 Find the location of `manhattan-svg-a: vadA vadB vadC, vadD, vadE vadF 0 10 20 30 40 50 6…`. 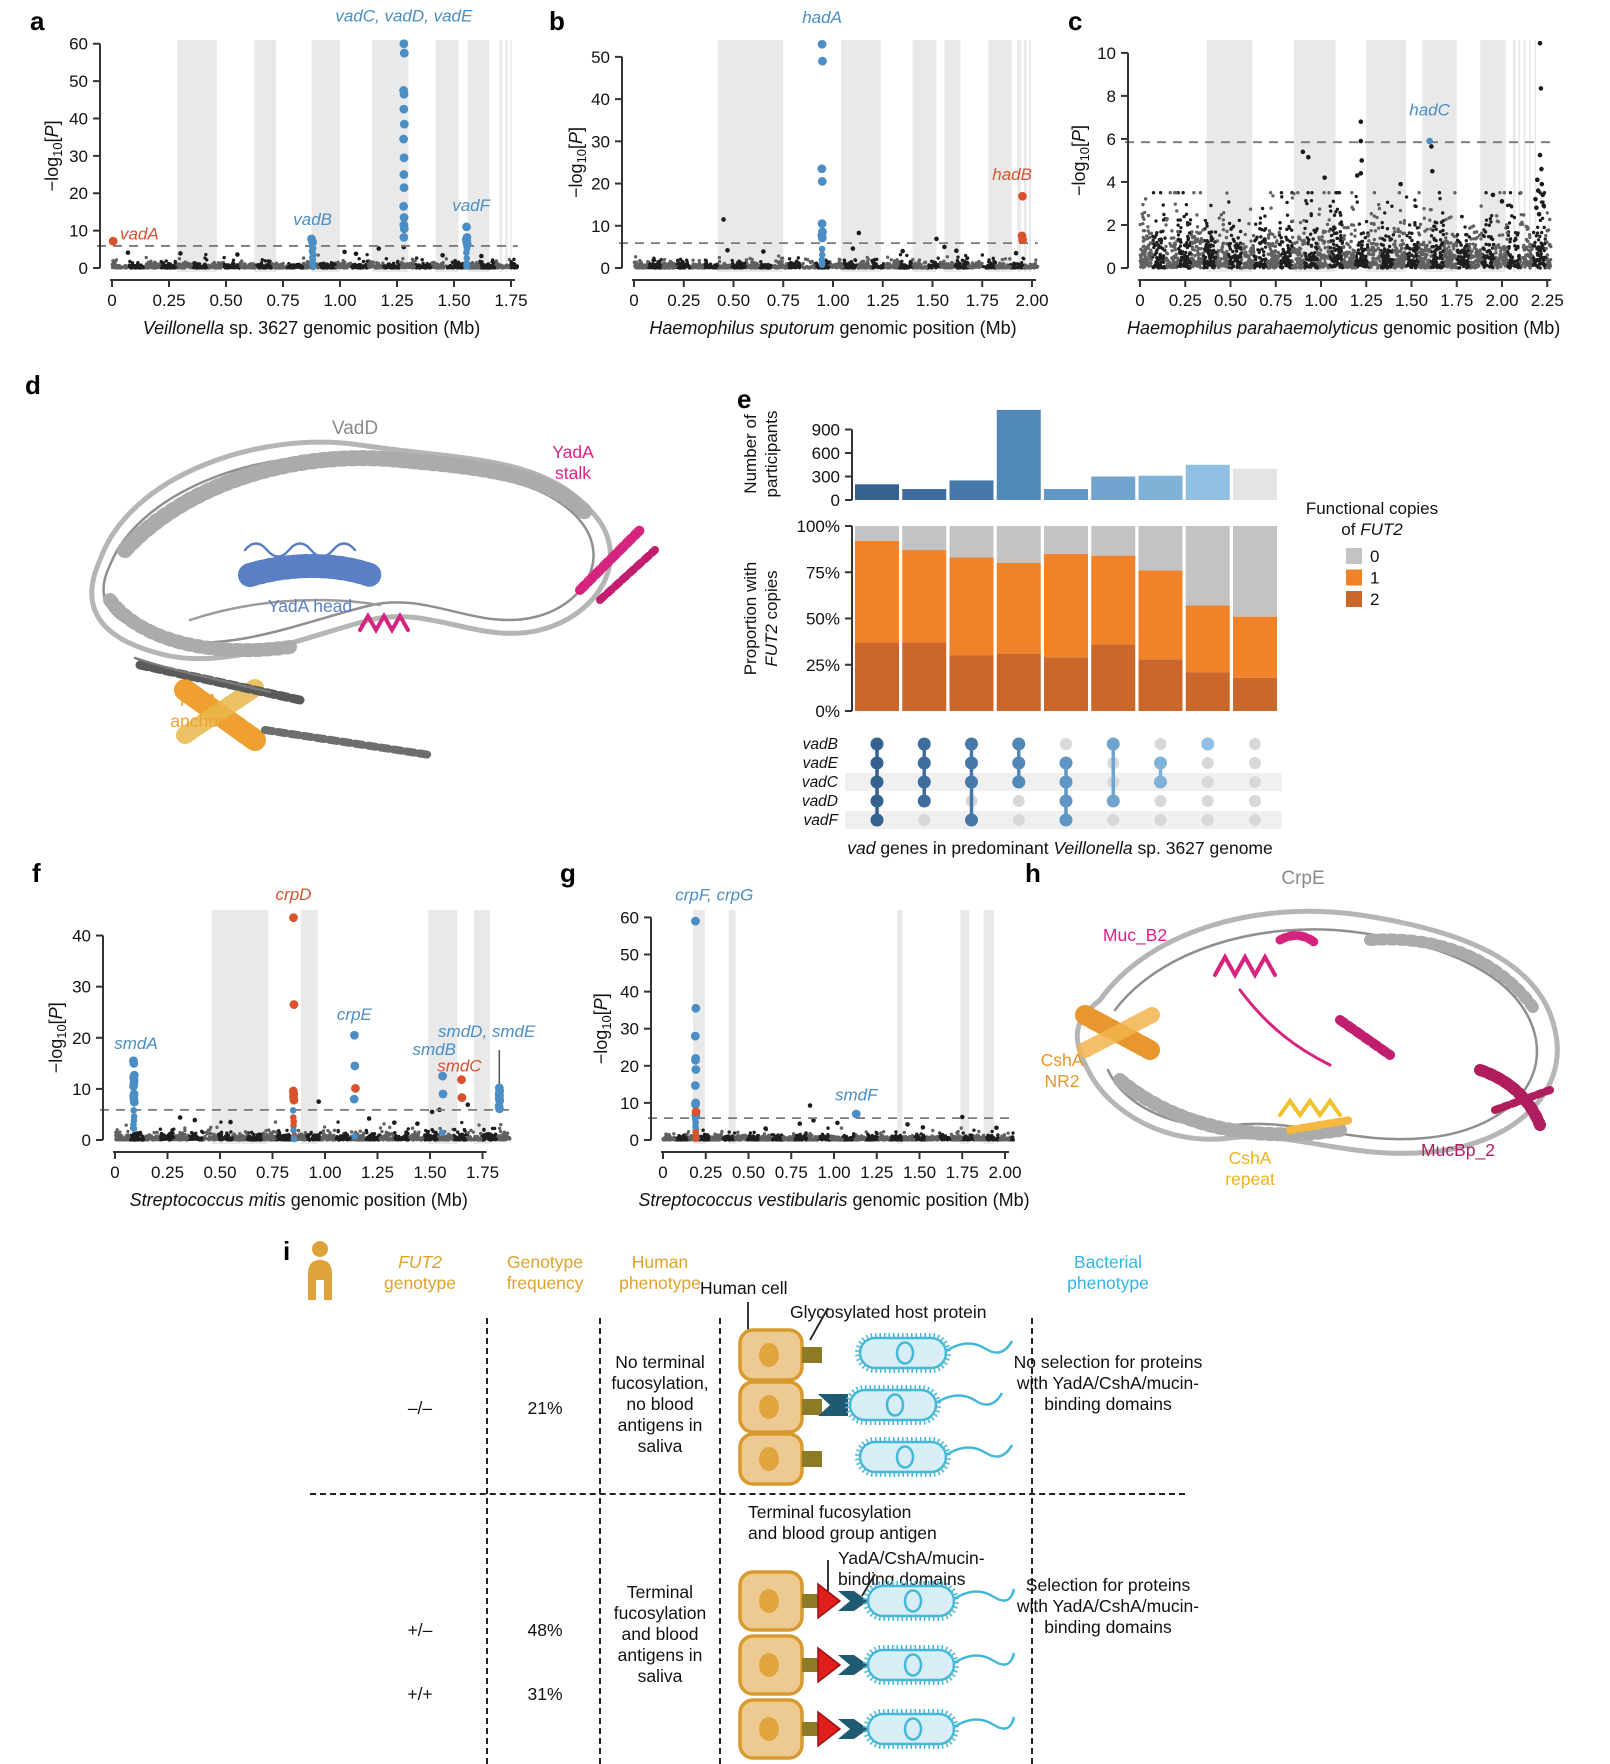

manhattan-svg-a: vadA vadB vadC, vadD, vadE vadF 0 10 20 30 40 50 6… is located at coordinates (285, 172).